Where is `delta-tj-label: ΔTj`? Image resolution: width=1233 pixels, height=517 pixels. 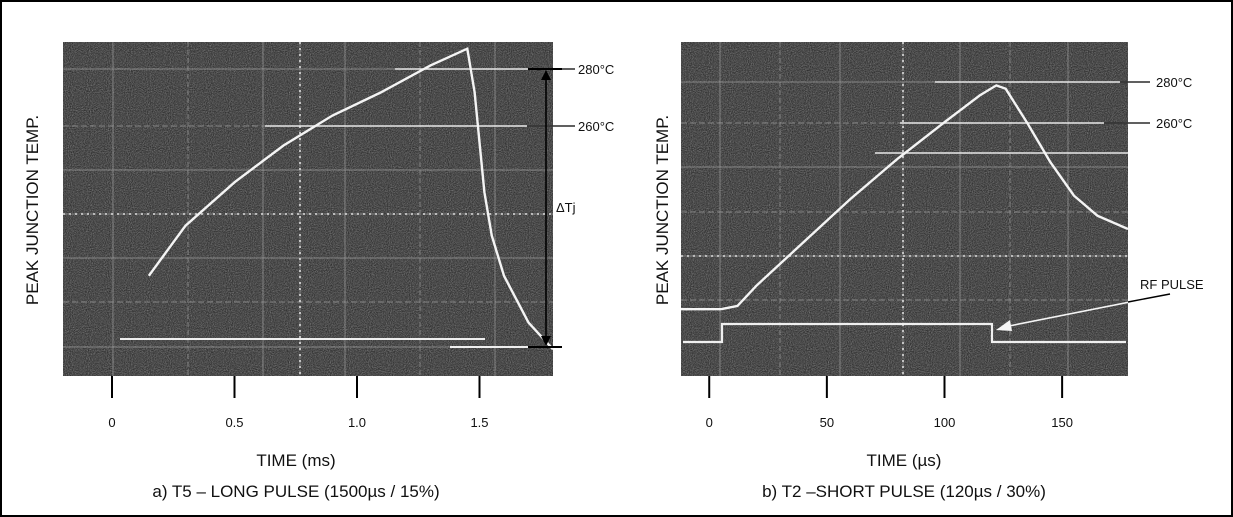
delta-tj-label: ΔTj is located at coordinates (566, 207).